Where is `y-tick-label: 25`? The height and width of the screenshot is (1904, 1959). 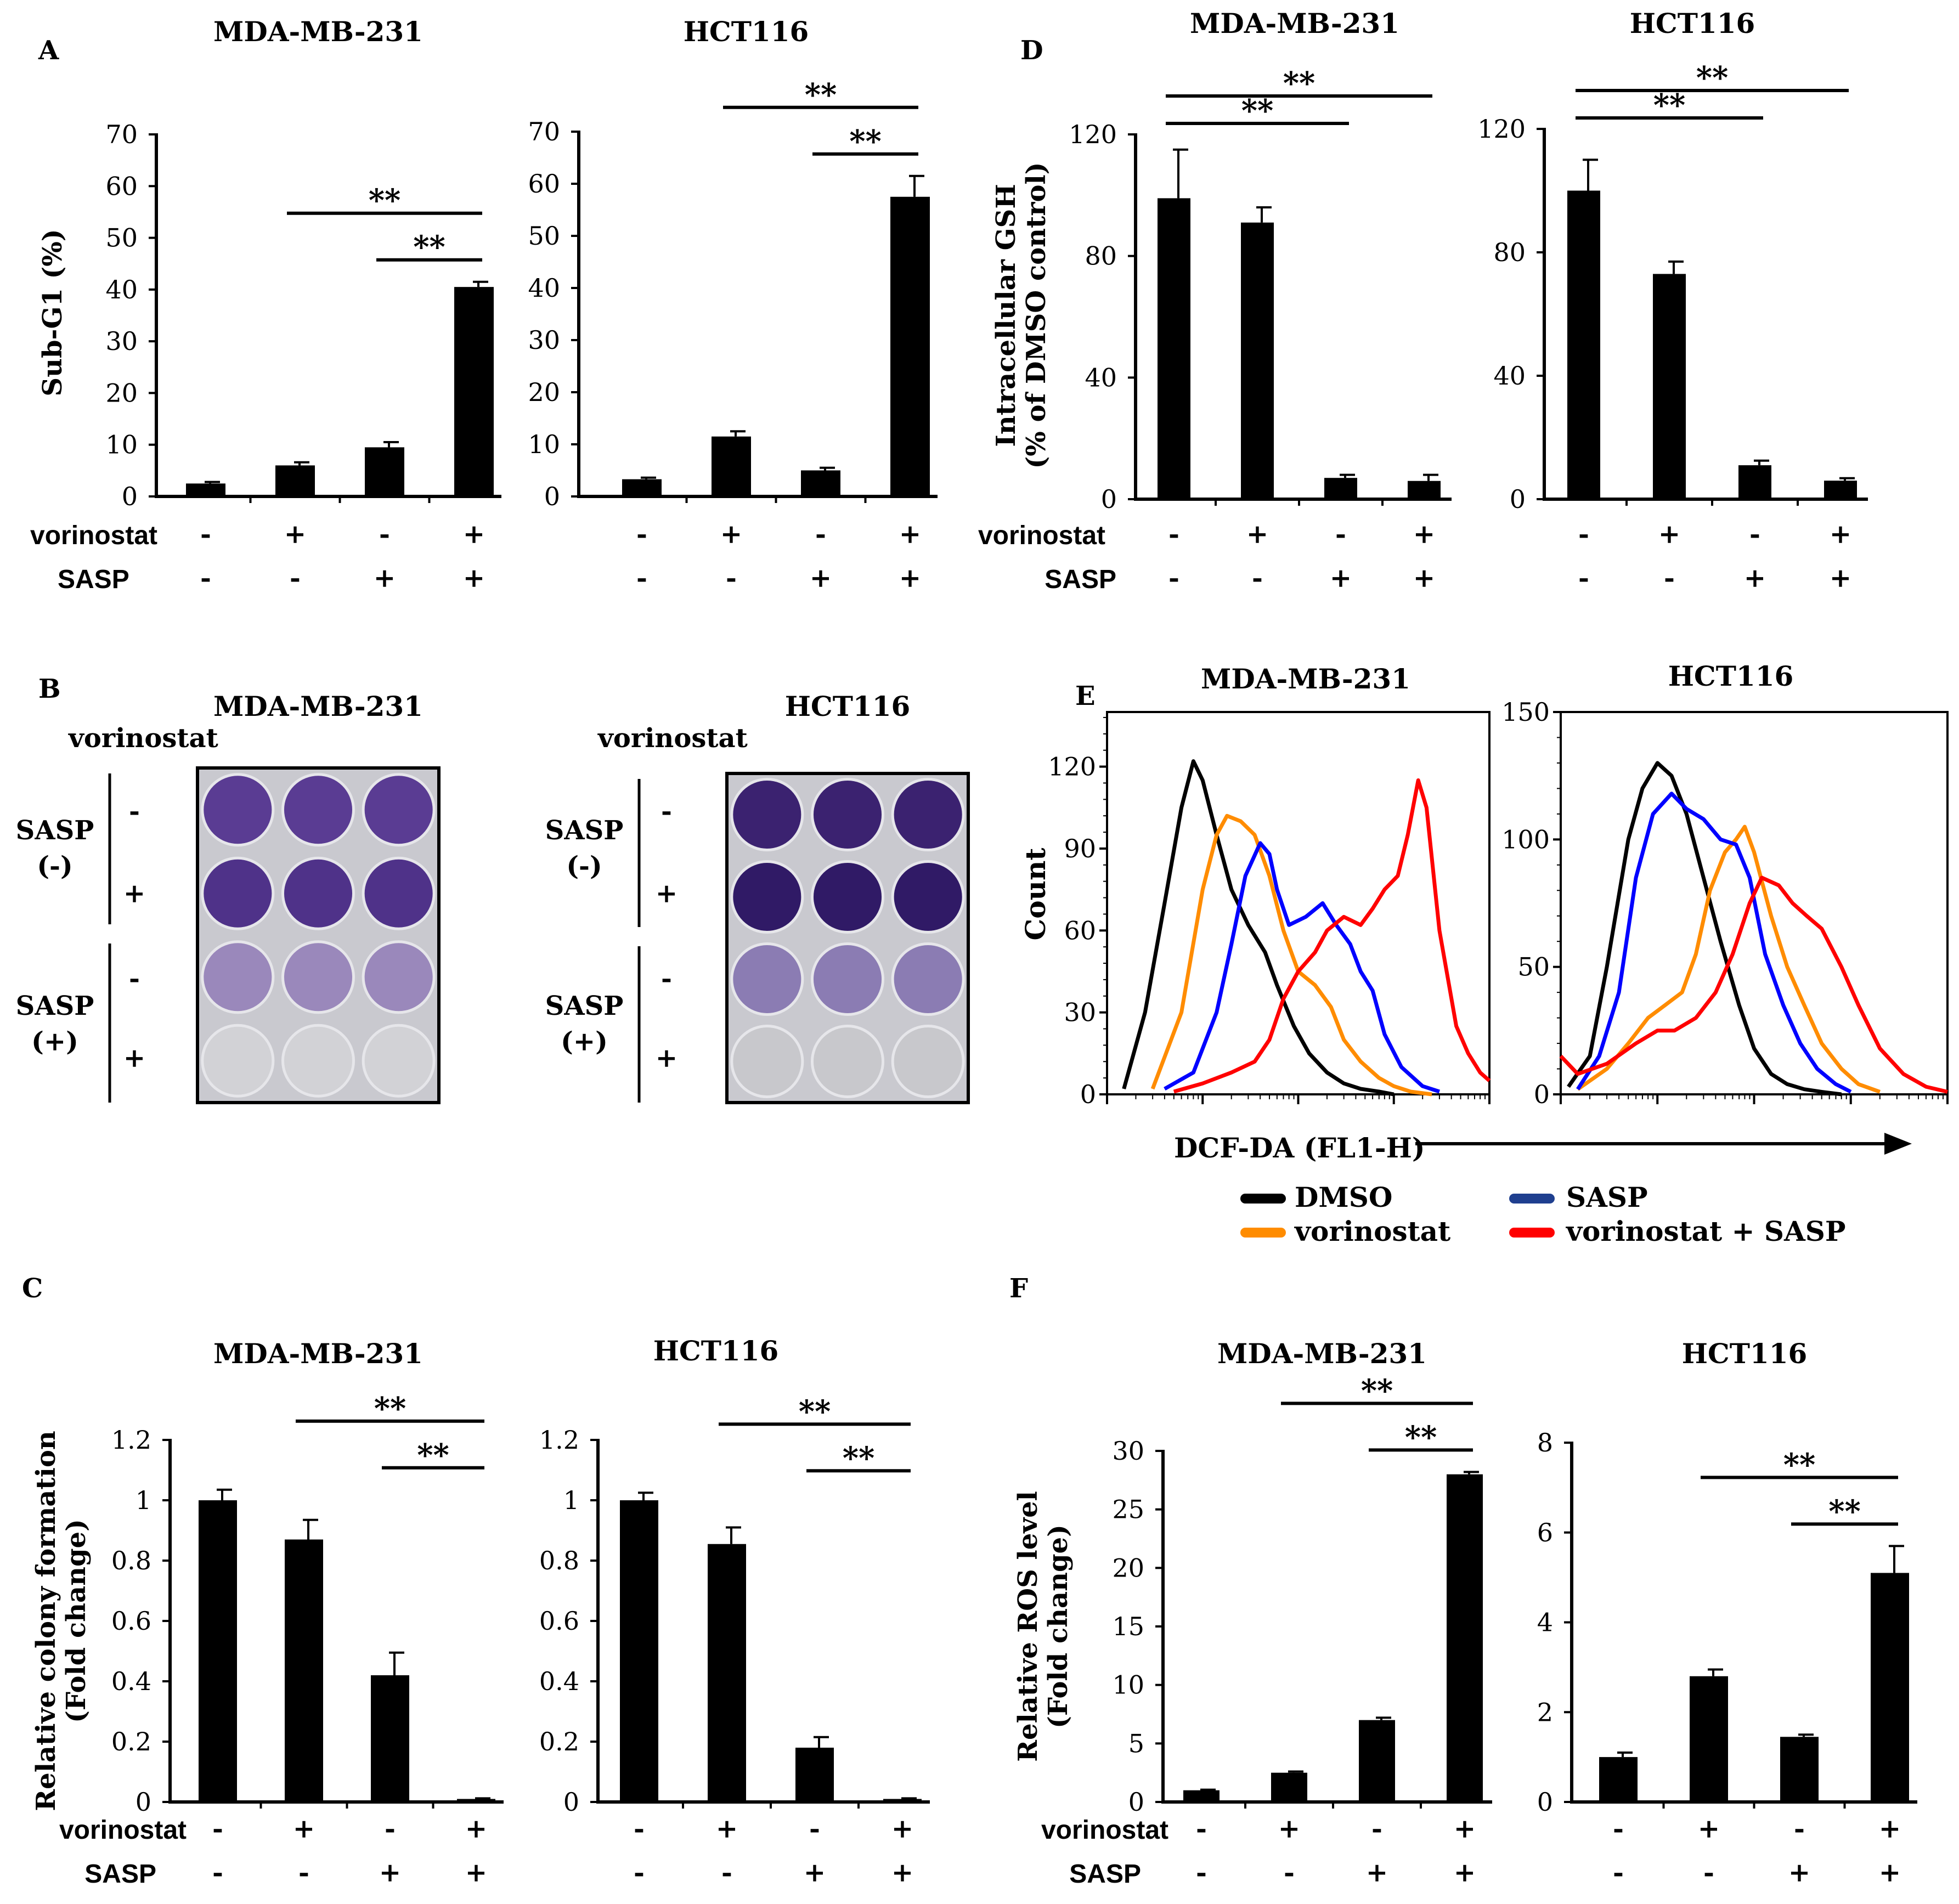
y-tick-label: 25 is located at coordinates (1128, 1510).